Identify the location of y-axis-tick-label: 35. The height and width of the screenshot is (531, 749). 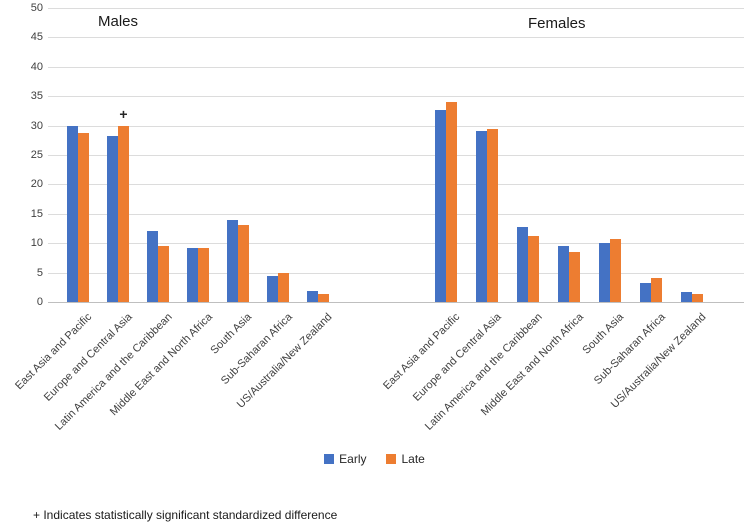
(36, 96).